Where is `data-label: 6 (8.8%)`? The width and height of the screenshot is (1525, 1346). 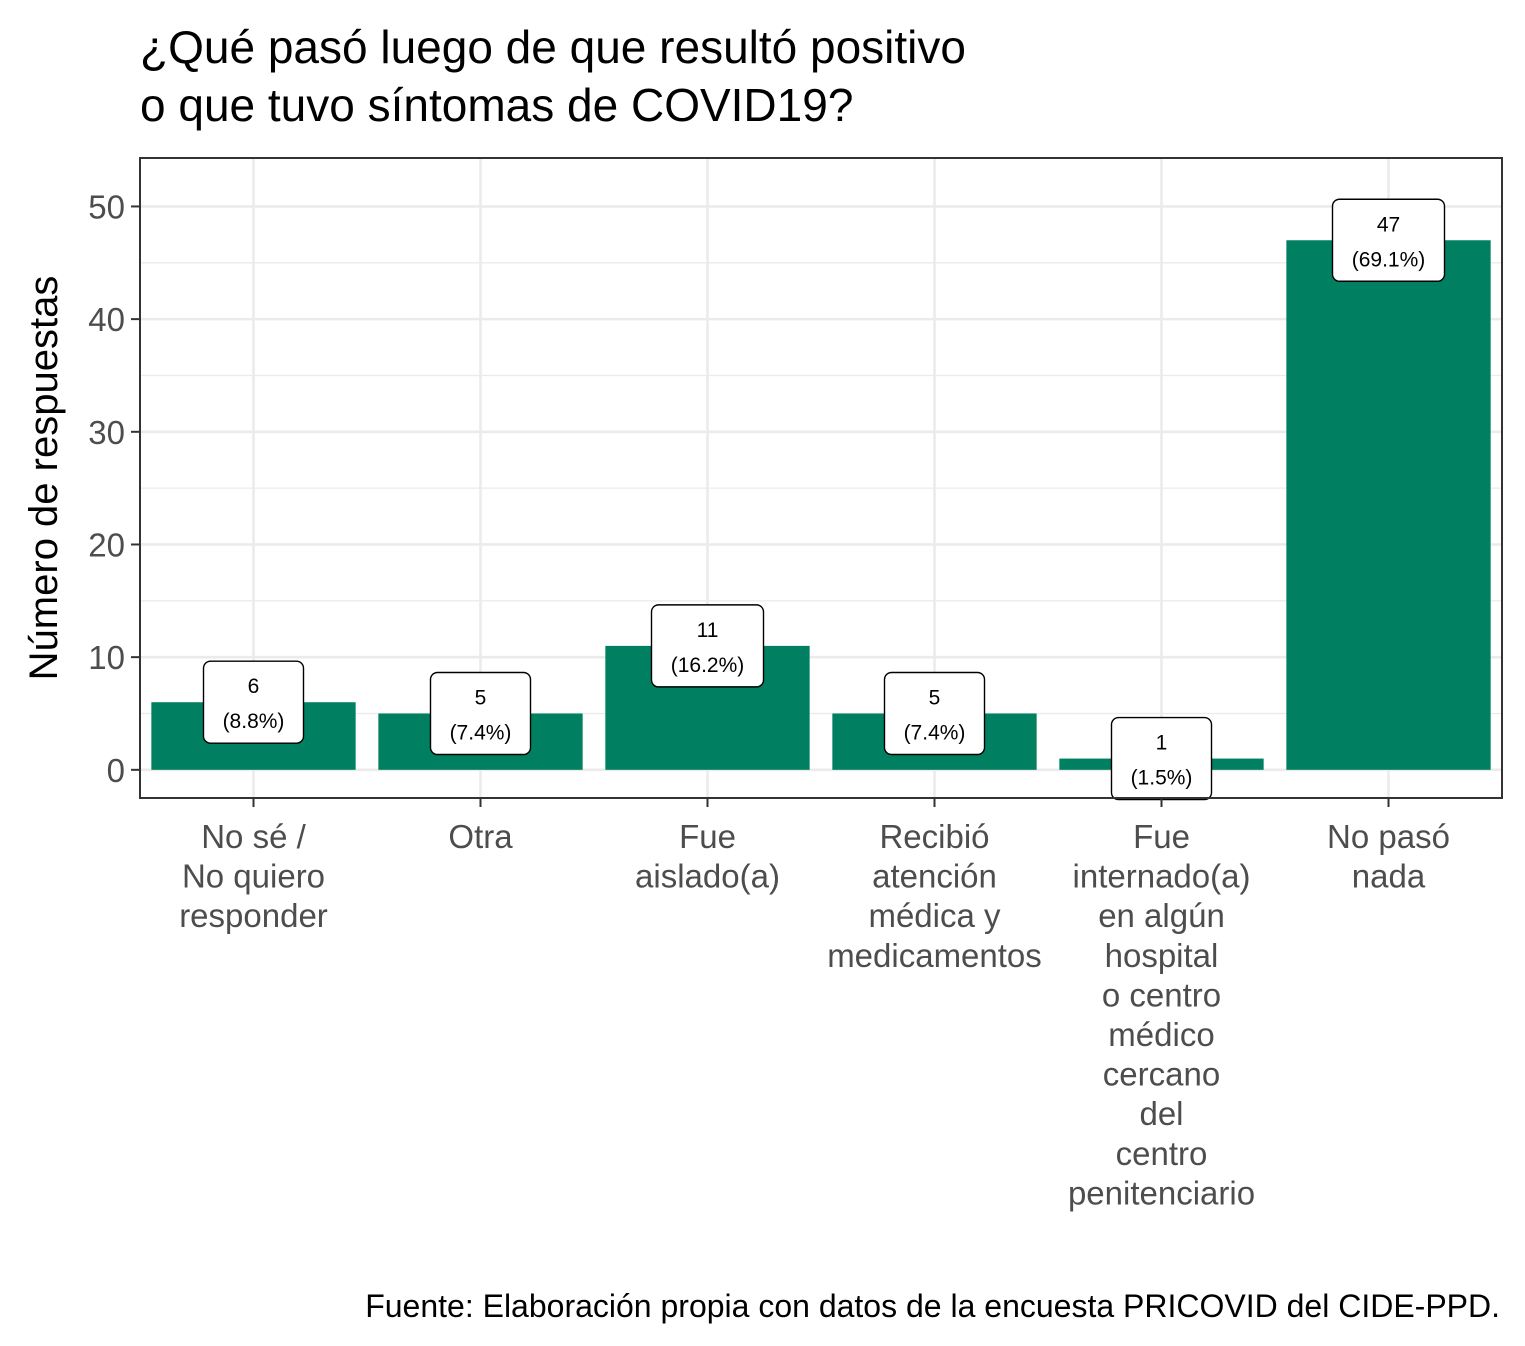
data-label: 6 (8.8%) is located at coordinates (253, 702).